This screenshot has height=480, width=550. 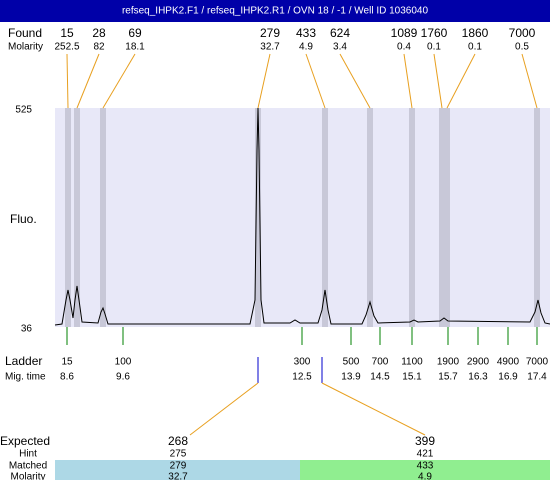 What do you see at coordinates (178, 441) in the screenshot?
I see `expected-size: 268` at bounding box center [178, 441].